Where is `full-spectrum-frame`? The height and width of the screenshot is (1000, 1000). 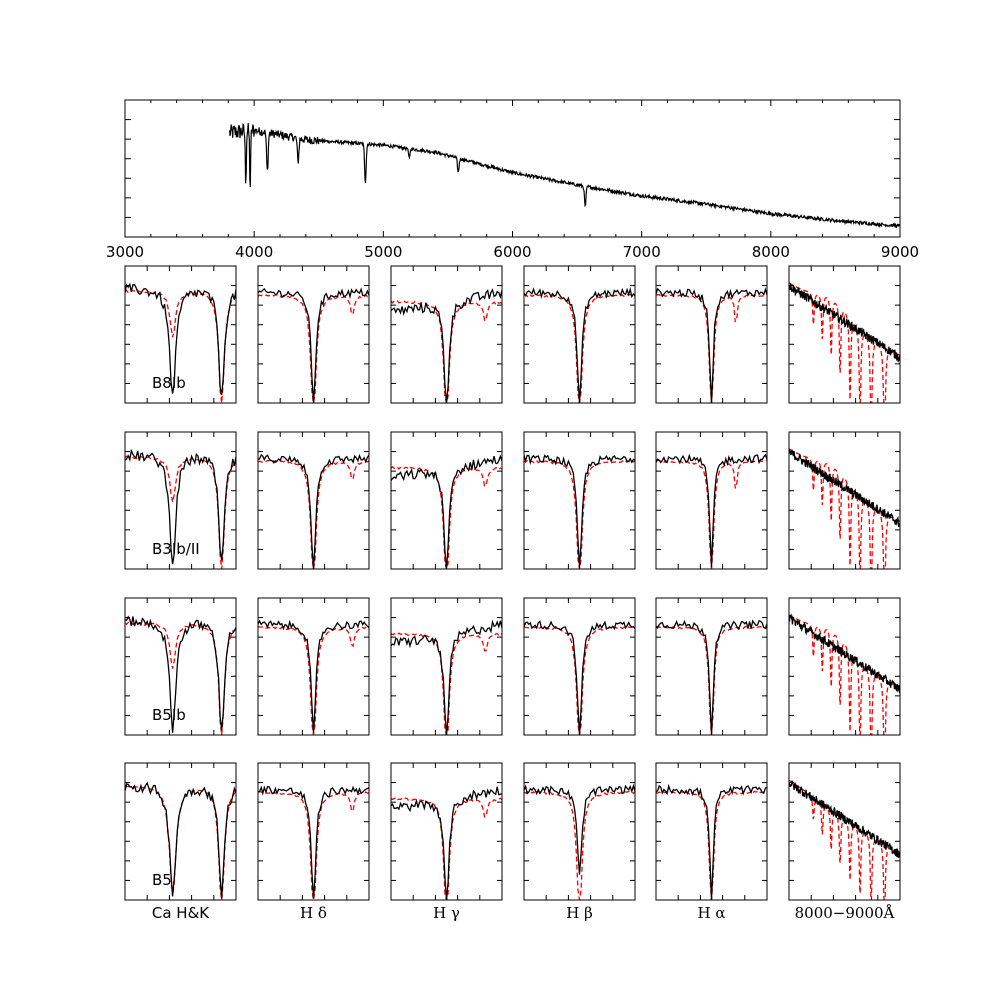 full-spectrum-frame is located at coordinates (512, 168).